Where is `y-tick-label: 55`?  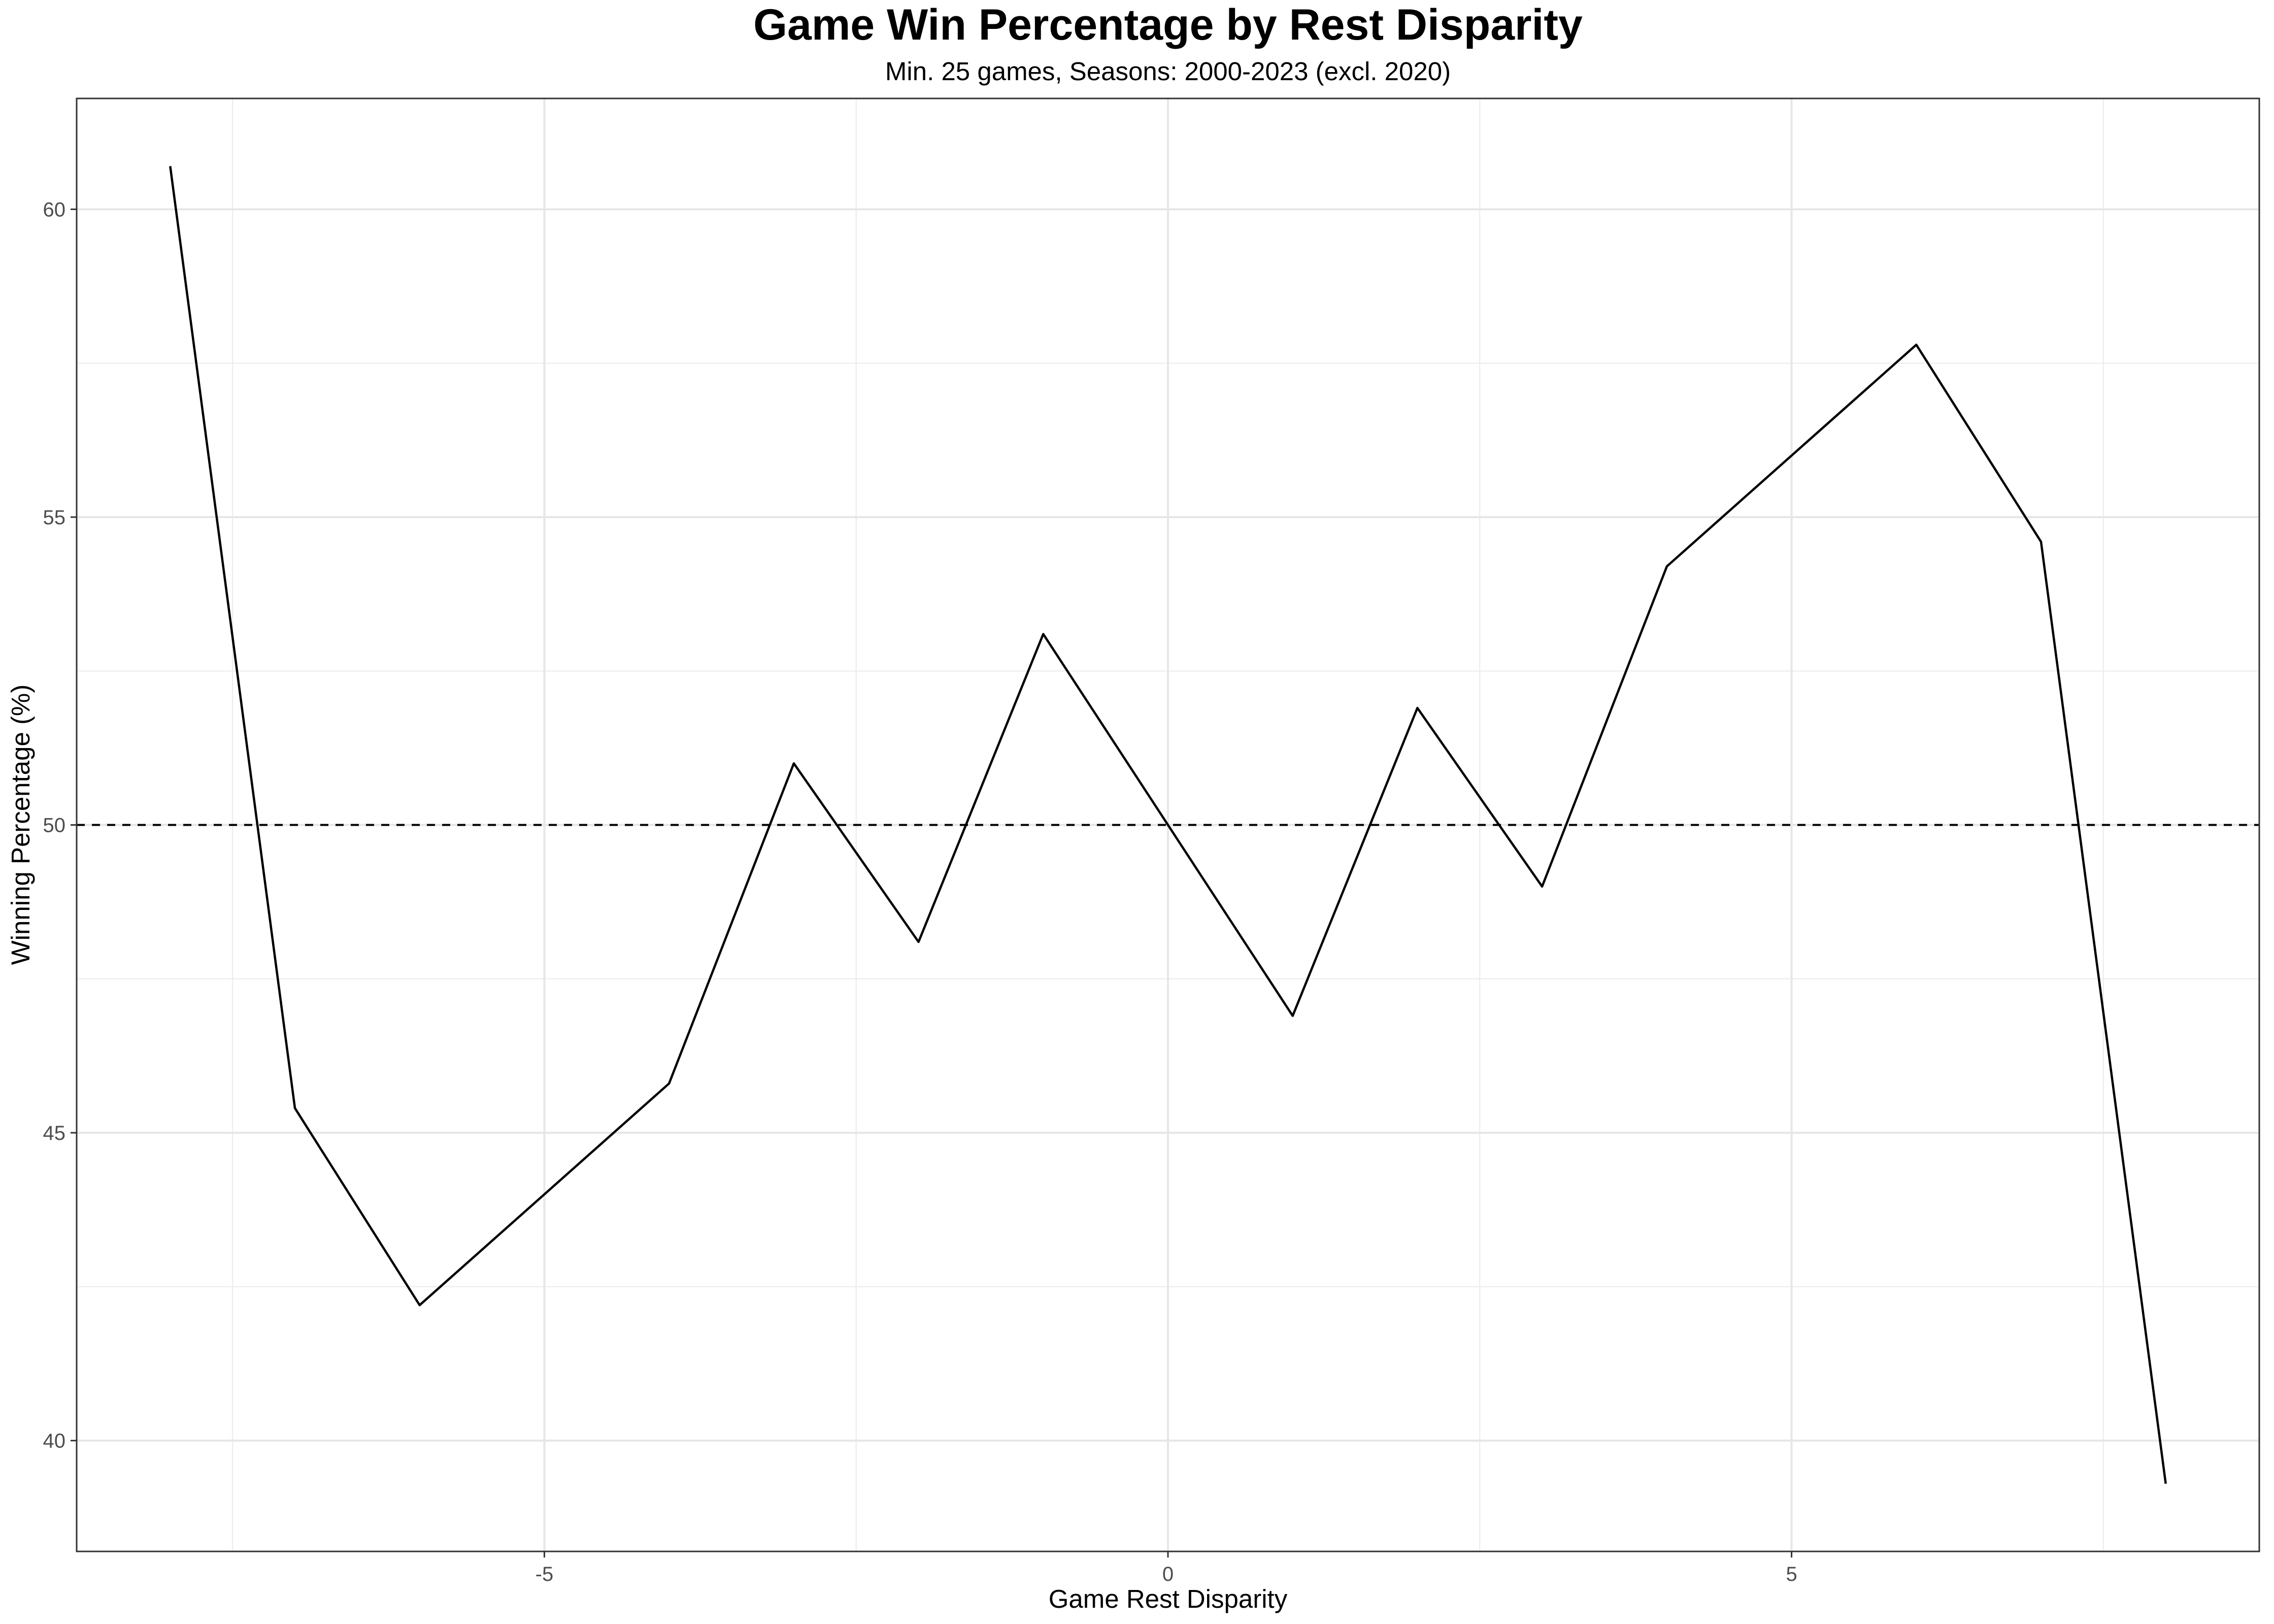 y-tick-label: 55 is located at coordinates (55, 517).